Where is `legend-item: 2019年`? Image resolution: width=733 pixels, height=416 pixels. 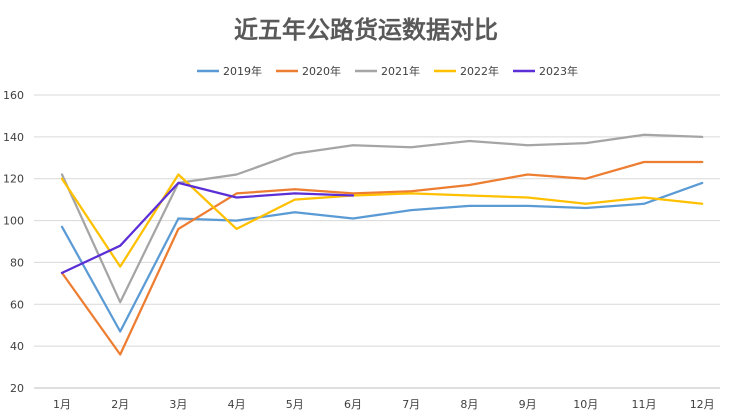
legend-item: 2019年 is located at coordinates (229, 71).